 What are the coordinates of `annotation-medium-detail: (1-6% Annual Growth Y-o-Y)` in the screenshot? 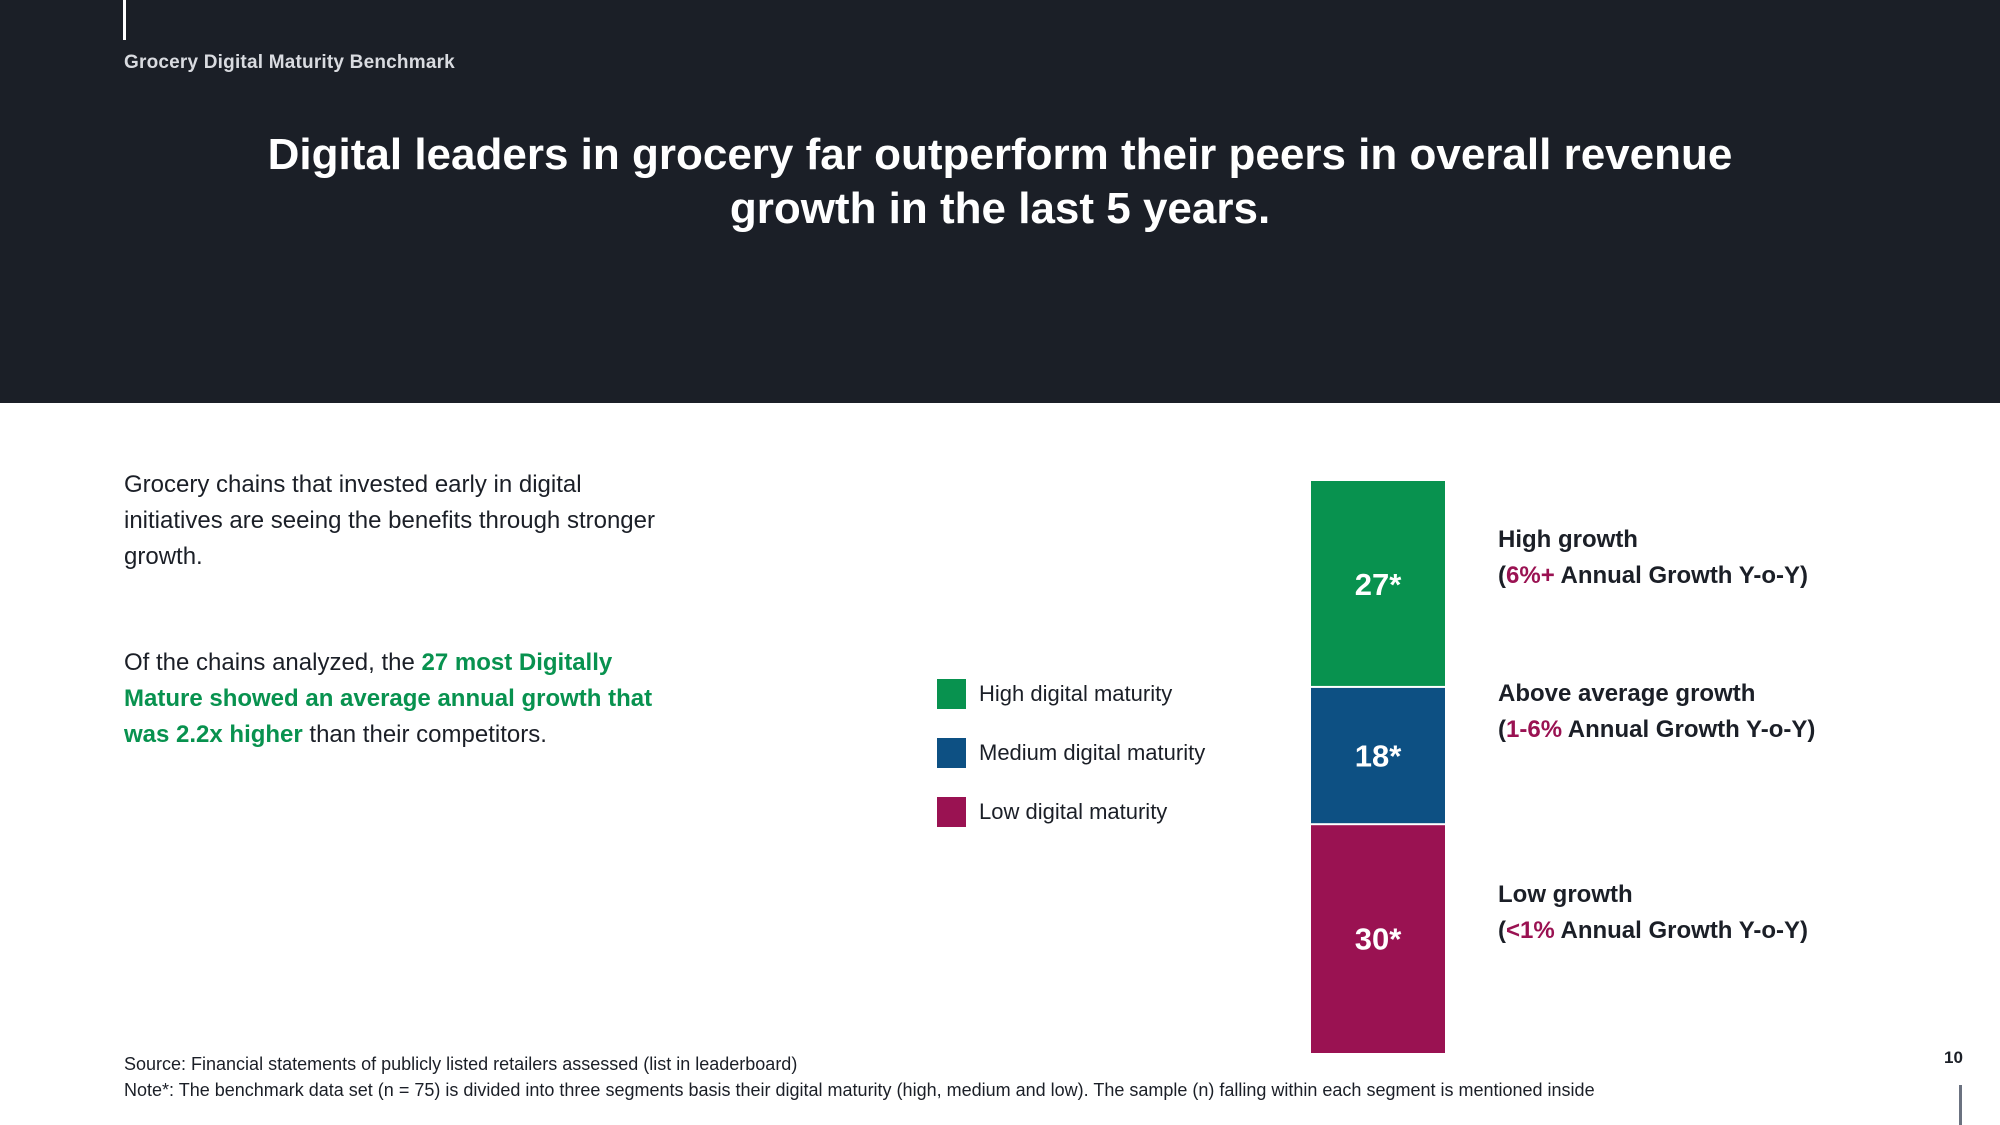 It's located at (1657, 729).